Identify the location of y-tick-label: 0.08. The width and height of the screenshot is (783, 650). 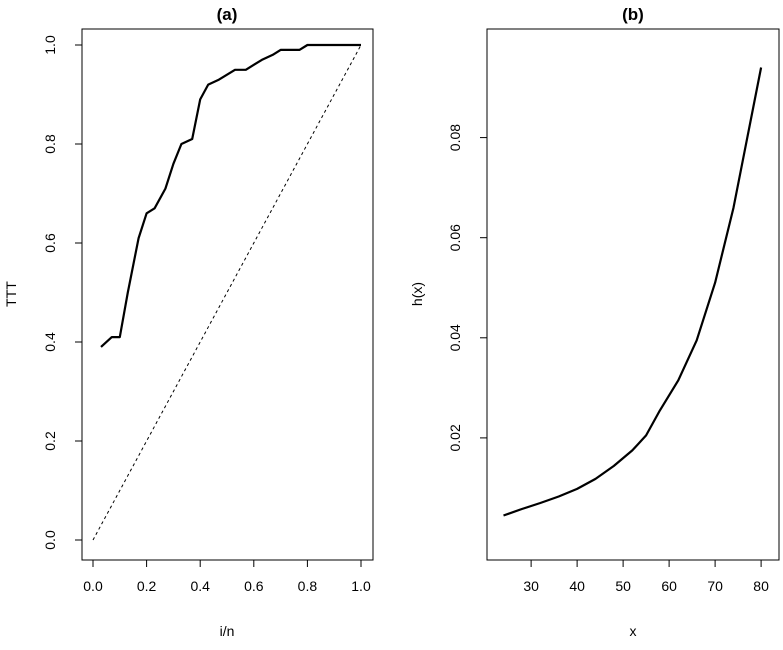
(455, 137).